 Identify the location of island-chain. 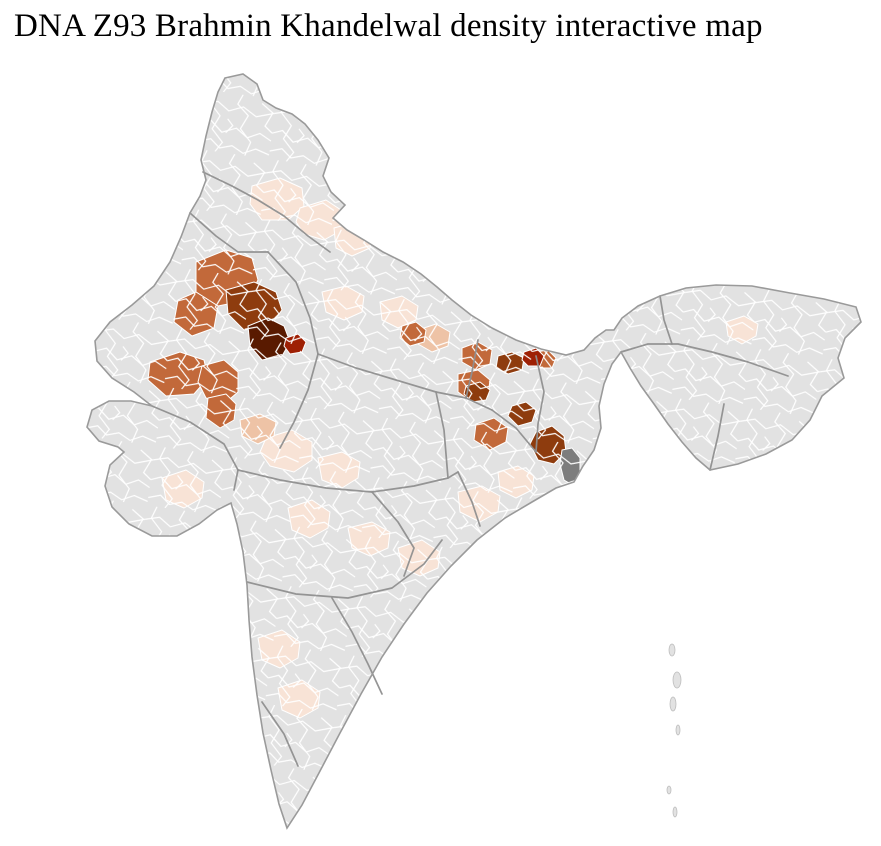
(674, 730).